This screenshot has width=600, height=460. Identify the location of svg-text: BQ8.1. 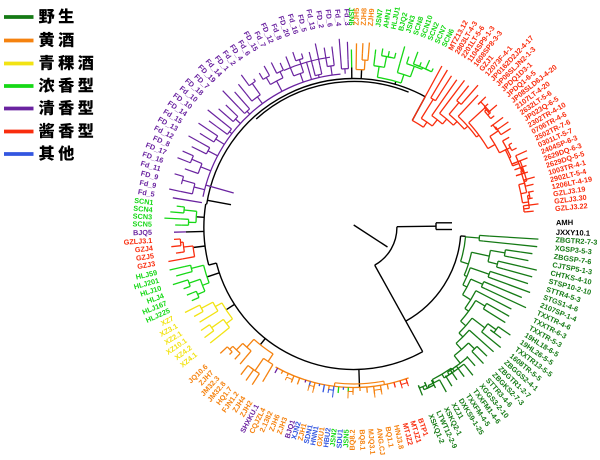
(363, 439).